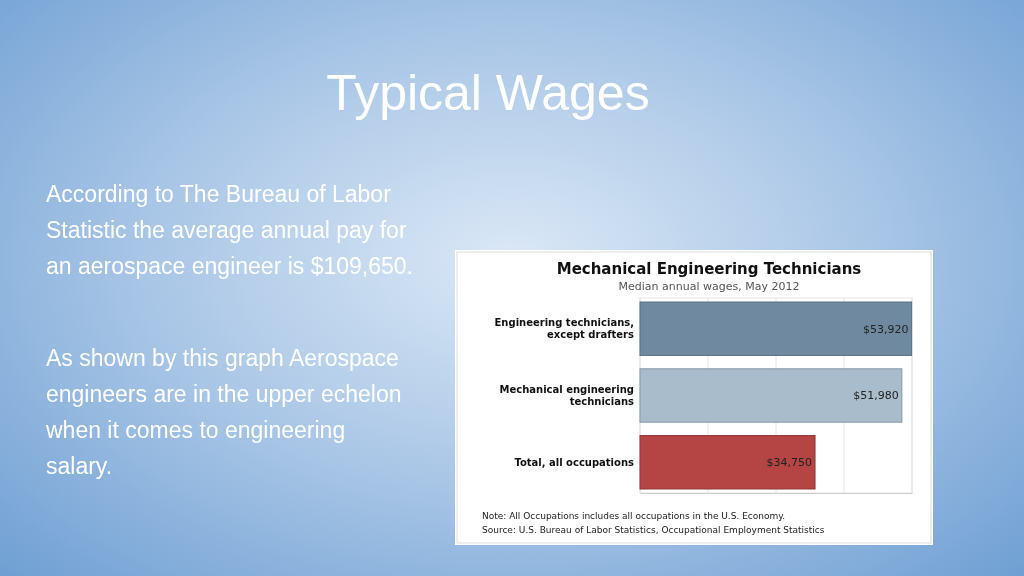  Describe the element at coordinates (876, 396) in the screenshot. I see `data-label: $51,980` at that location.